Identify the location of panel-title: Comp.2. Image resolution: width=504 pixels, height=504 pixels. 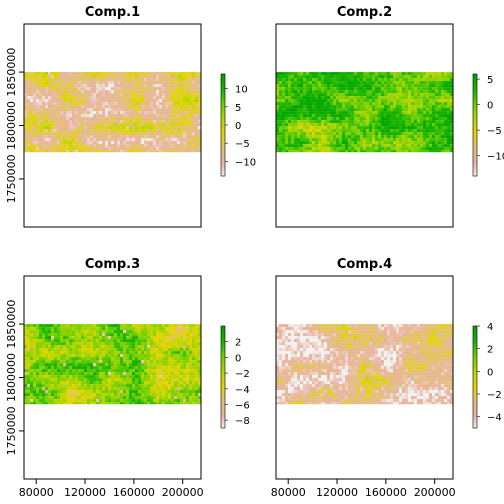
(364, 12).